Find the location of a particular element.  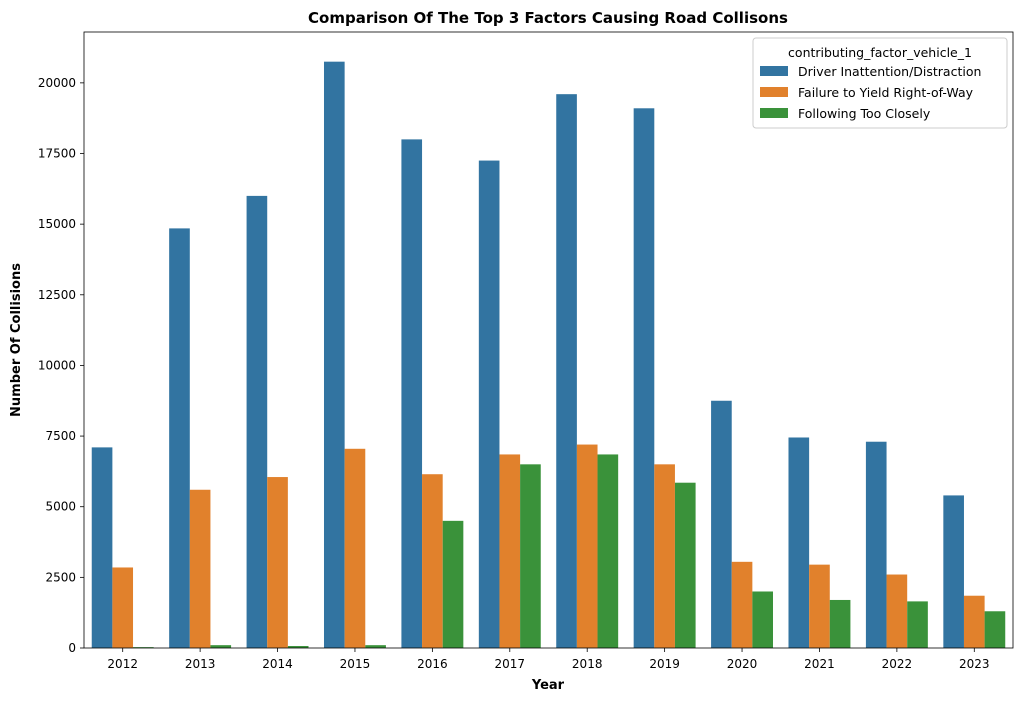

x-tick-label: 2020 is located at coordinates (742, 664).